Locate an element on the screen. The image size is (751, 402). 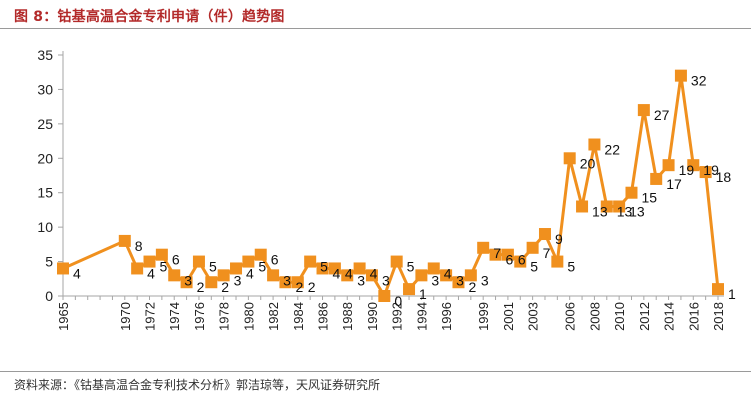
bottom-rule is located at coordinates (375, 371).